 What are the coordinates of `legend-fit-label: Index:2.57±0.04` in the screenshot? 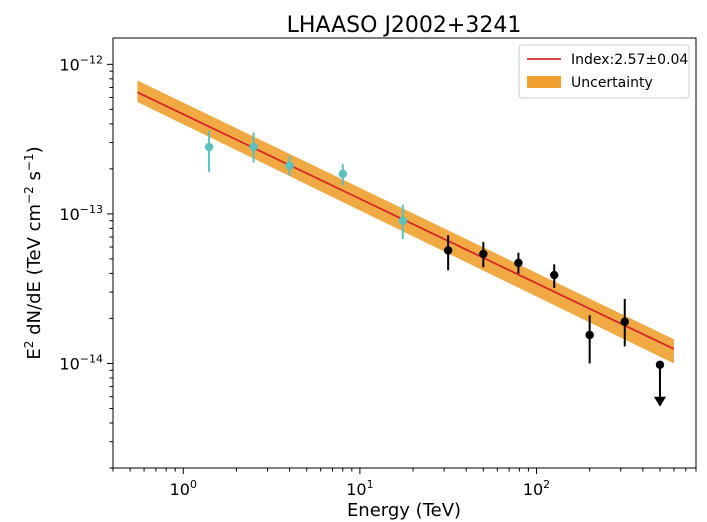 It's located at (629, 60).